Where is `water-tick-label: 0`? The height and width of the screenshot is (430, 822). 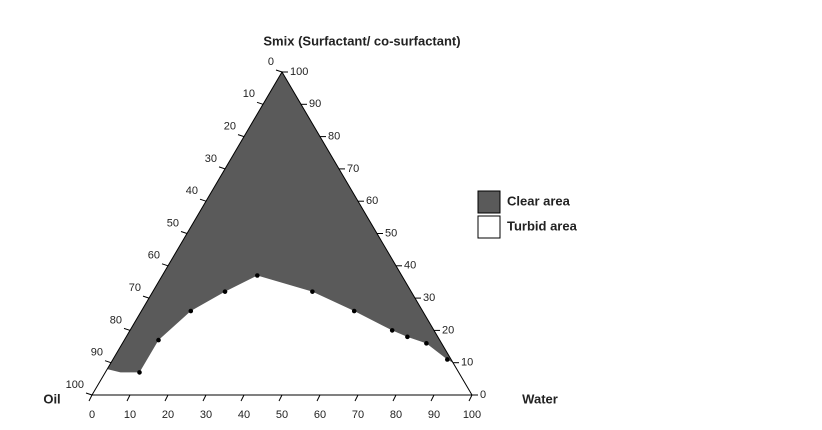
water-tick-label: 0 is located at coordinates (92, 415).